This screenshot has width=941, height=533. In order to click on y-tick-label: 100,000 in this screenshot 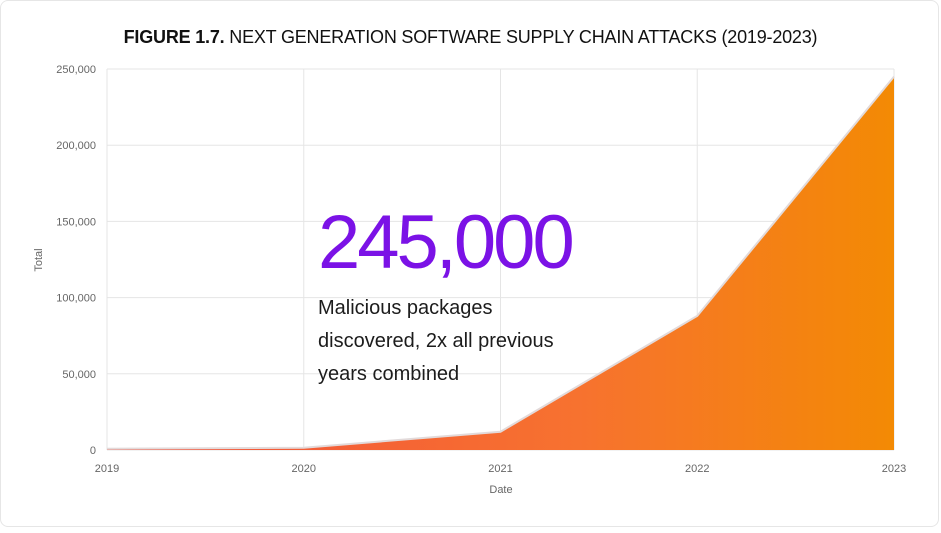, I will do `click(76, 299)`.